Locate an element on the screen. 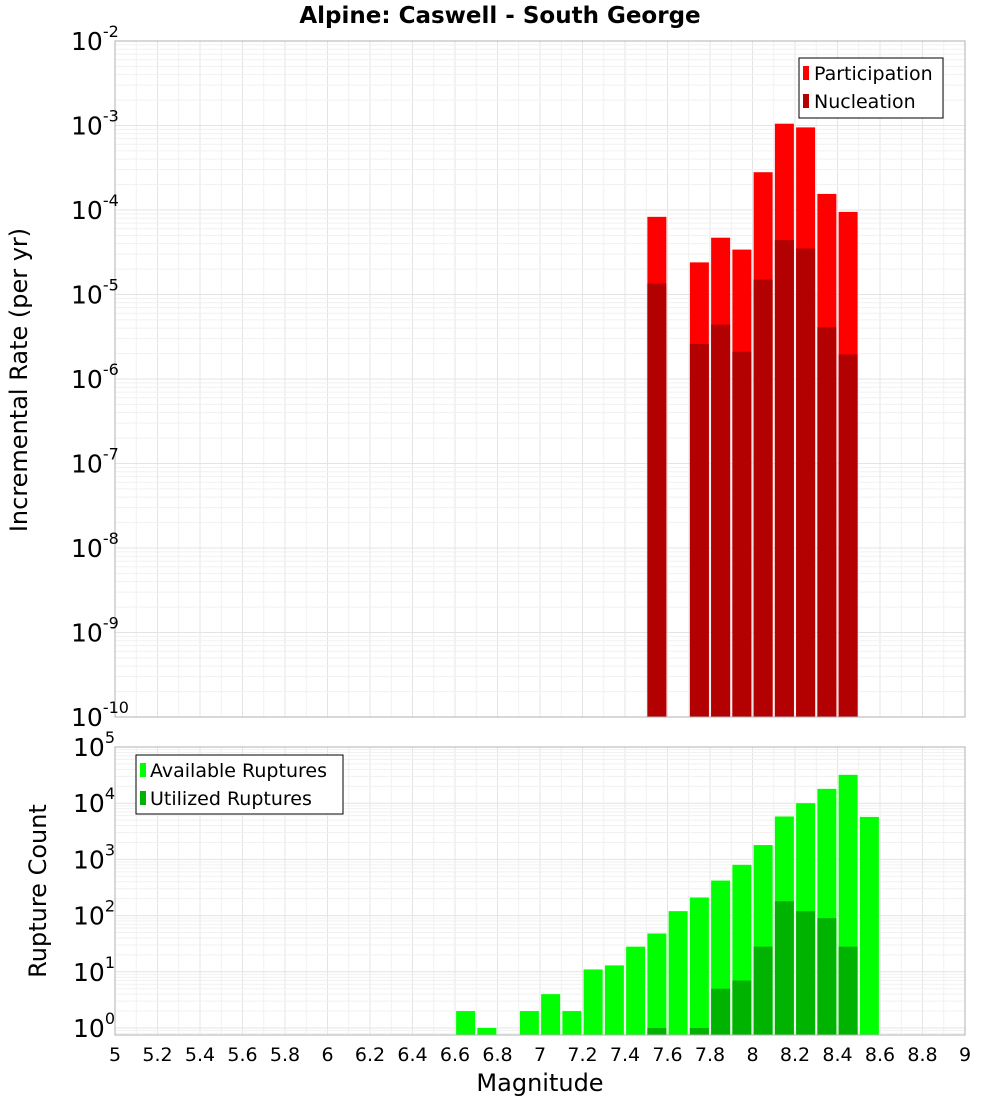 The image size is (1000, 1100). x-axis-label: Magnitude is located at coordinates (539, 1083).